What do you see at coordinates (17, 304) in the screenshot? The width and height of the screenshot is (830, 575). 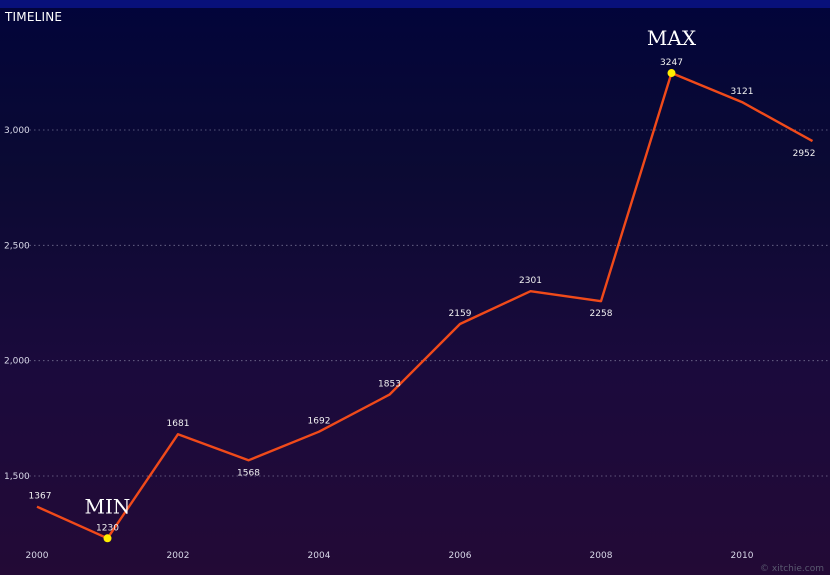 I see `y-axis: 1,500 2,000 2,500 3,000` at bounding box center [17, 304].